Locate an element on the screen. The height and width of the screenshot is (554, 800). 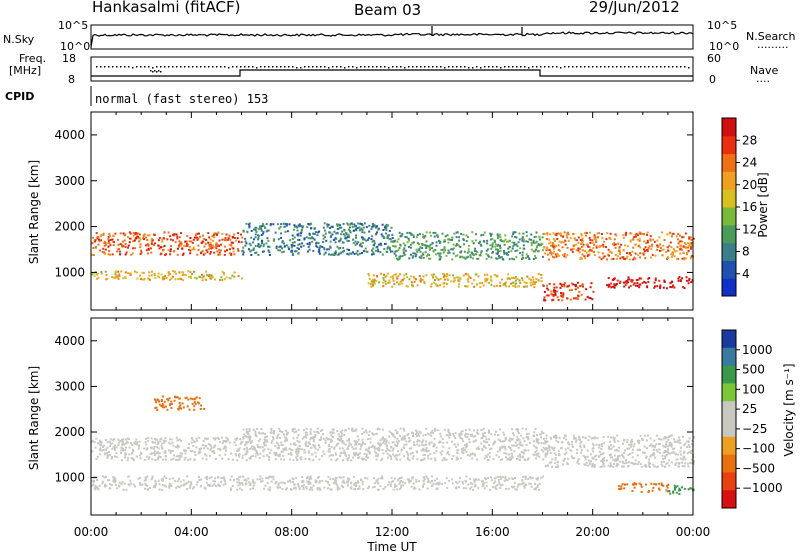
colorbar-tick-label: 25 is located at coordinates (749, 409).